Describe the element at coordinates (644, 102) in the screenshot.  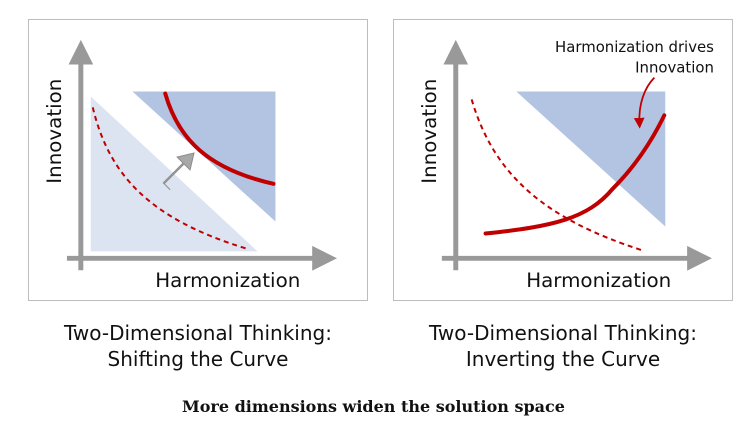
I see `callout-arrow-icon` at that location.